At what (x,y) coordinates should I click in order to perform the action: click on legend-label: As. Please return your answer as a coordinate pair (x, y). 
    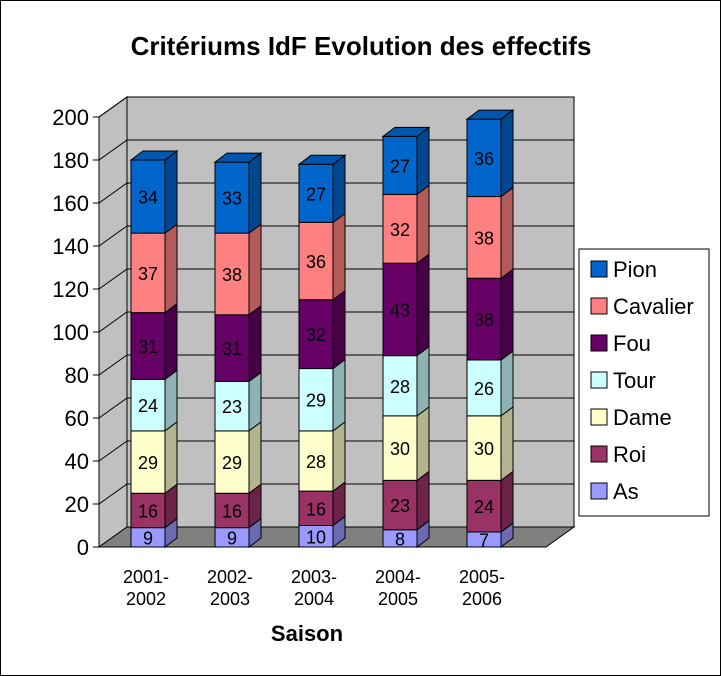
    Looking at the image, I should click on (626, 491).